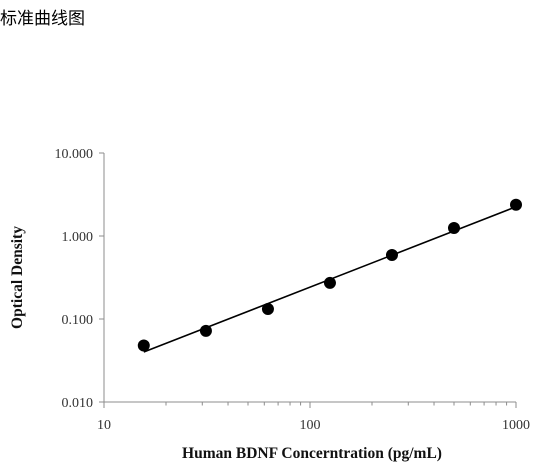 This screenshot has width=536, height=467. I want to click on y-axis-title: Optical Density, so click(17, 277).